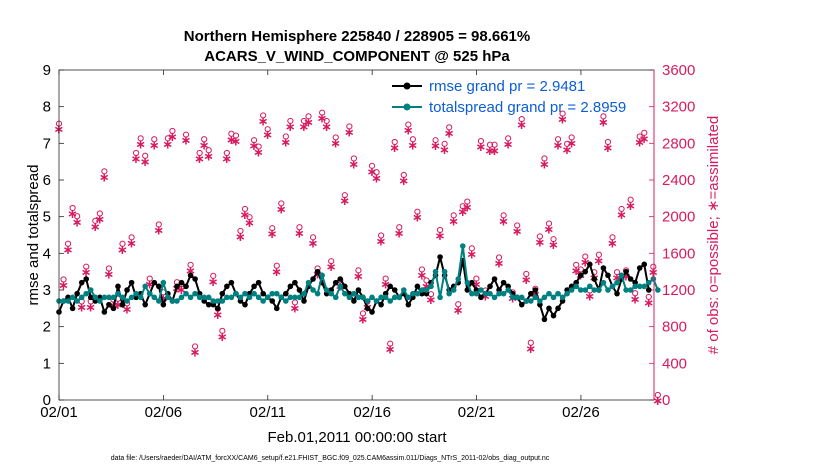 The height and width of the screenshot is (470, 830). I want to click on y-tick-label-left: 8, so click(47, 107).